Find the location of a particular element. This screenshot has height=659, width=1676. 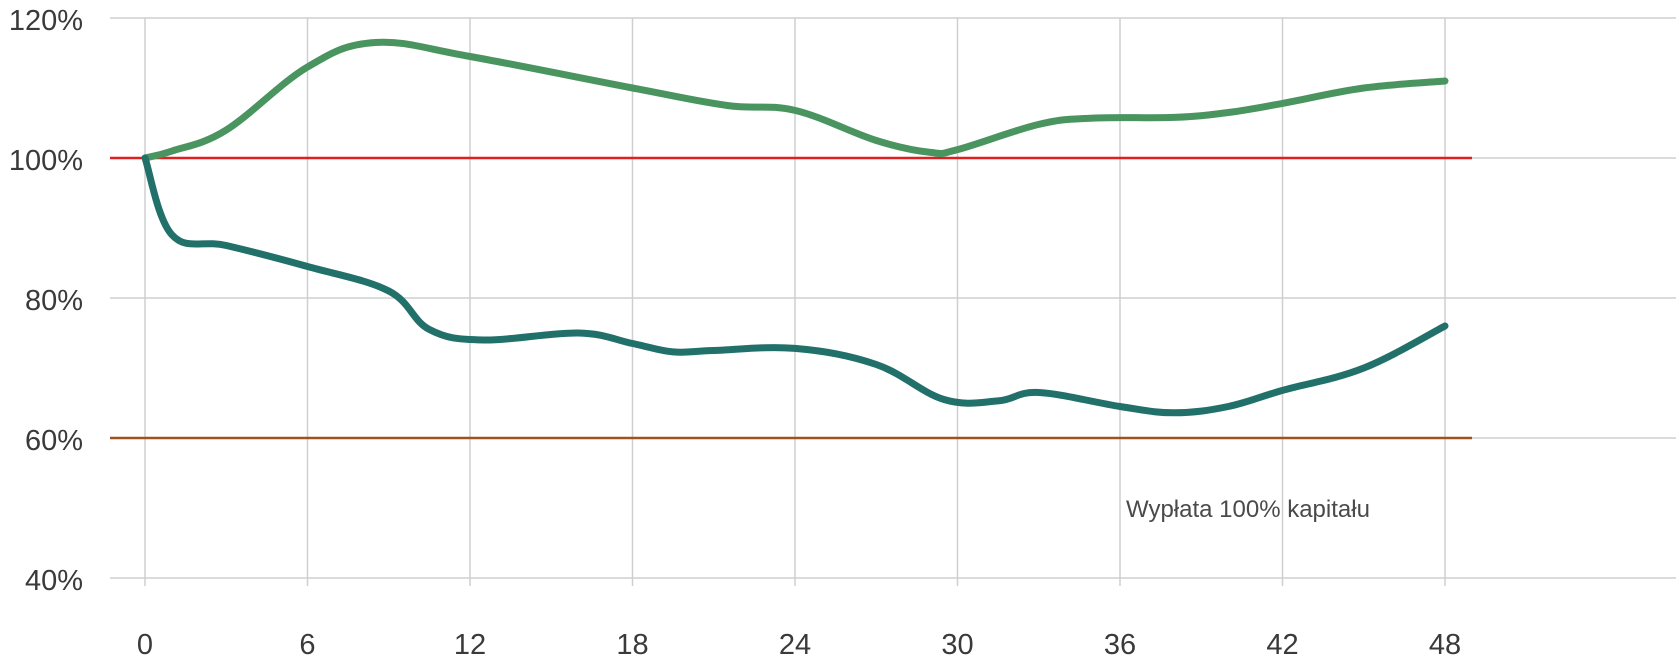

y-tick-label: 40% is located at coordinates (54, 581).